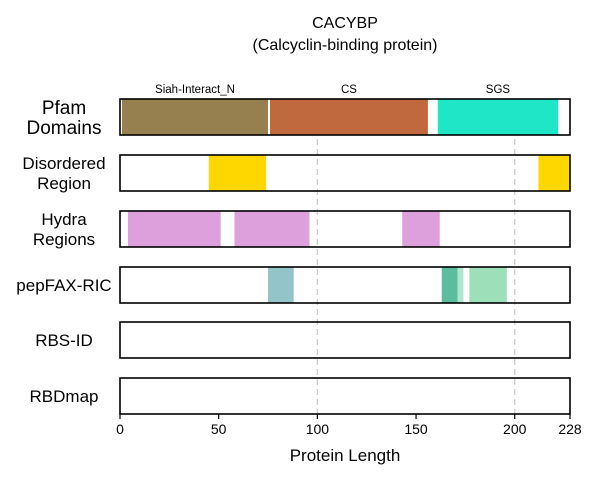  Describe the element at coordinates (498, 117) in the screenshot. I see `segment-sgs` at that location.